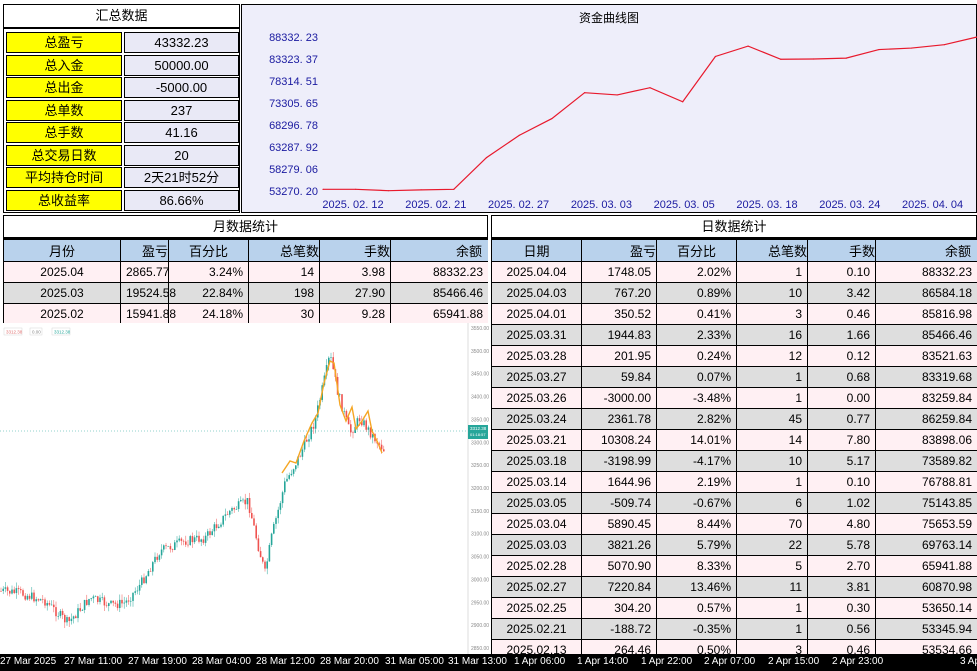 The width and height of the screenshot is (977, 671). Describe the element at coordinates (696, 524) in the screenshot. I see `daily-cell: 8.44%` at that location.